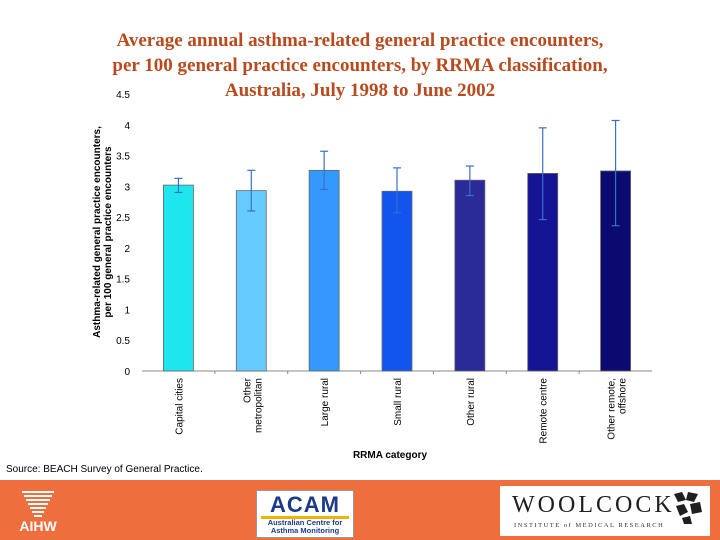 The width and height of the screenshot is (720, 540). What do you see at coordinates (390, 455) in the screenshot?
I see `x-axis-label: RRMA category` at bounding box center [390, 455].